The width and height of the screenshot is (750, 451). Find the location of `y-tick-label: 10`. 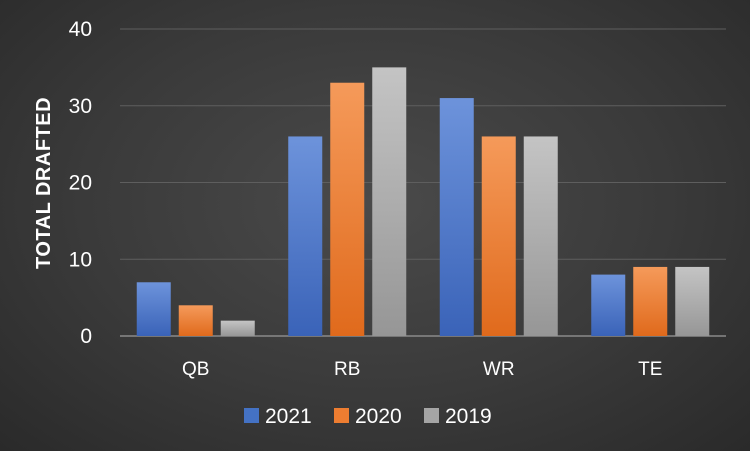

y-tick-label: 10 is located at coordinates (80, 259).